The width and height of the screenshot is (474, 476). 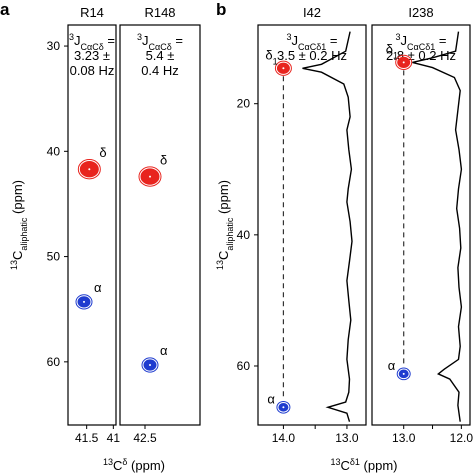 I want to click on peak-label: δ1, so click(x=271, y=56).